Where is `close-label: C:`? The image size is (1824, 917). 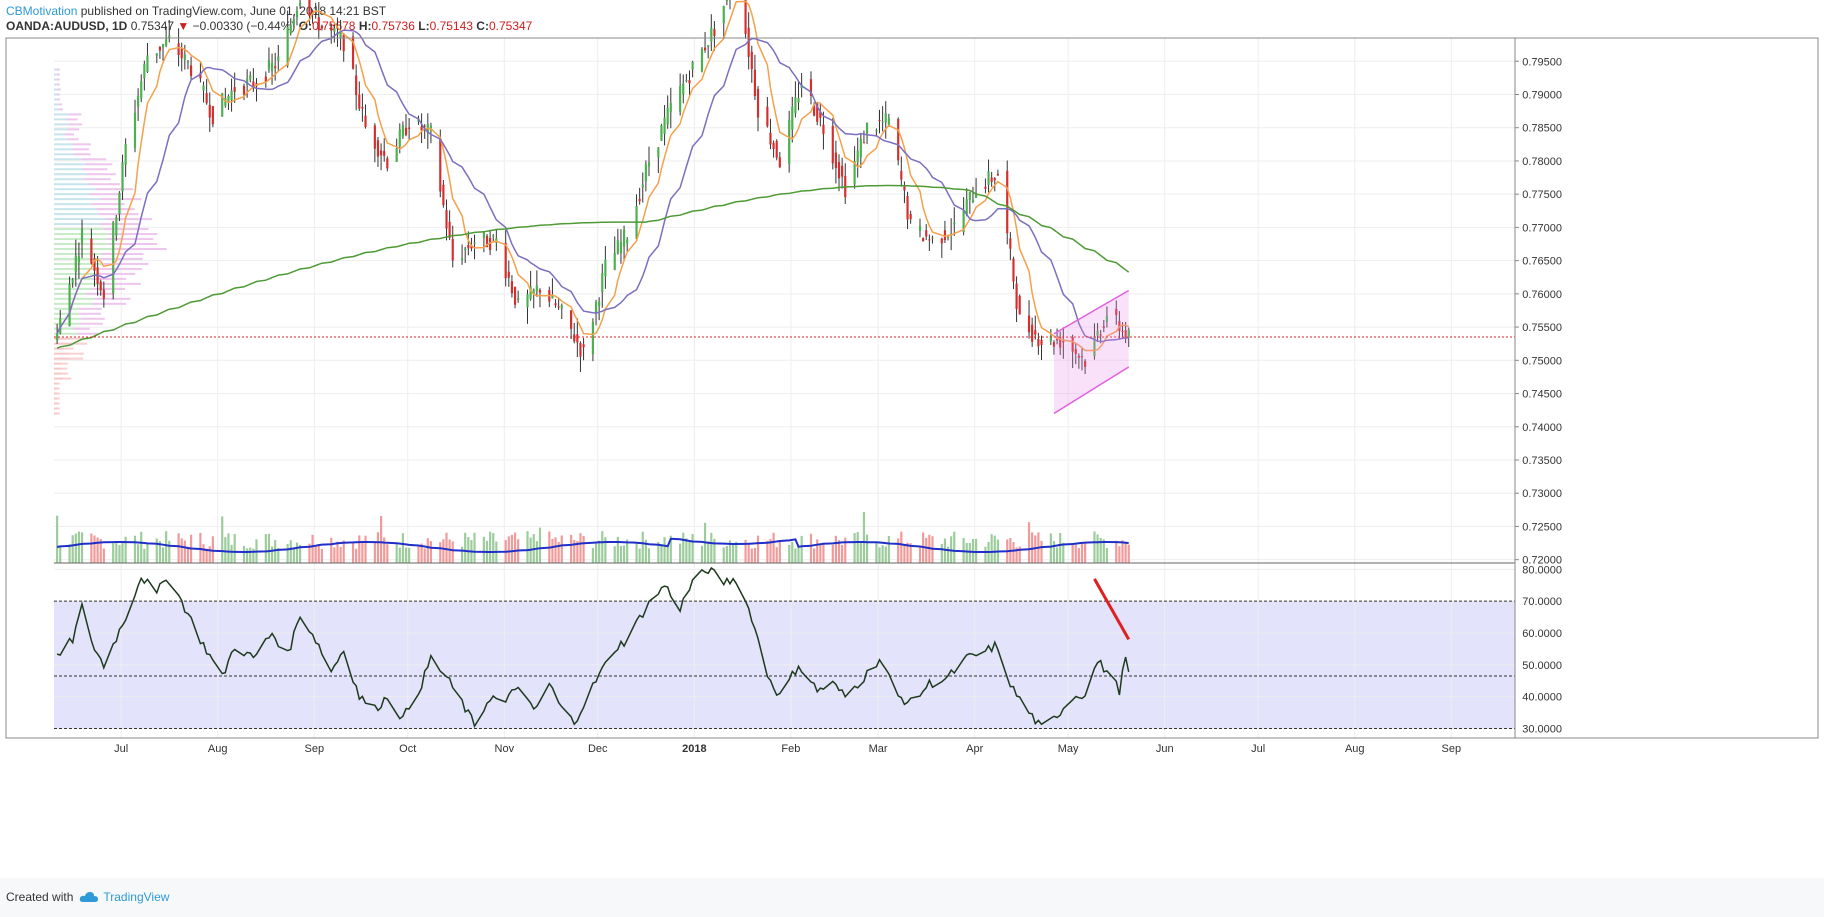 close-label: C: is located at coordinates (482, 26).